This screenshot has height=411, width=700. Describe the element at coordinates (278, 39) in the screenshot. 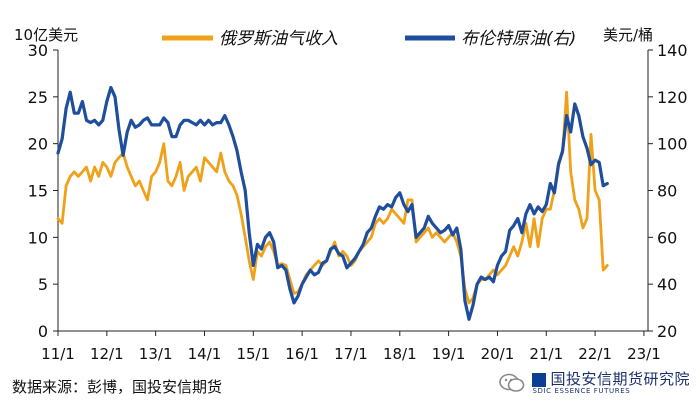

I see `legend-revenue-label: 俄罗斯油气收入` at that location.